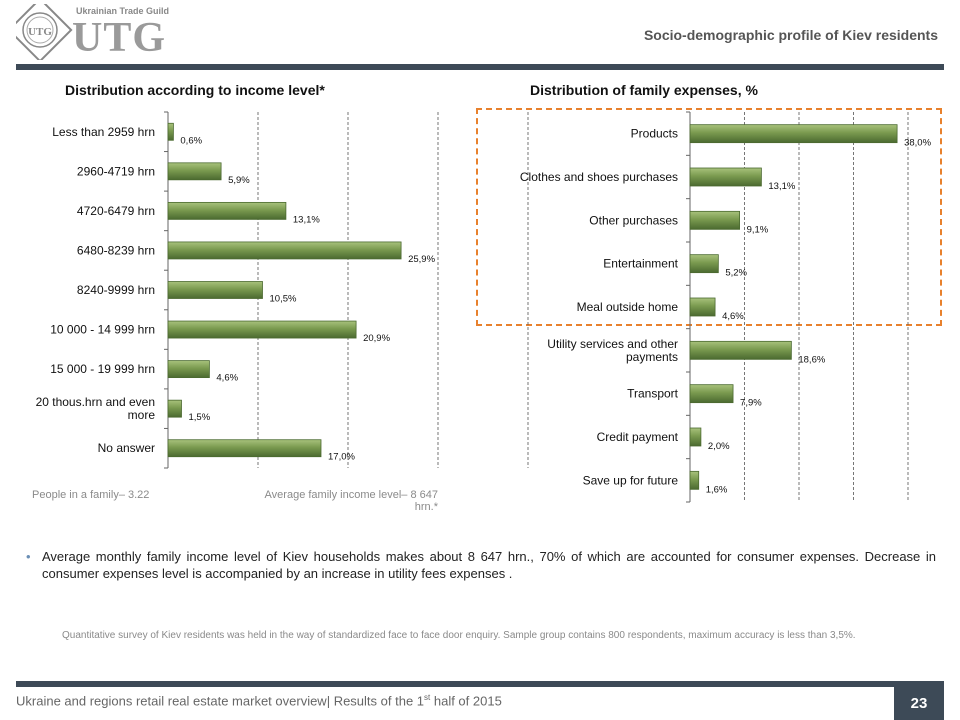 This screenshot has height=720, width=960. I want to click on income-category-label: 2960-4719 hrn, so click(116, 171).